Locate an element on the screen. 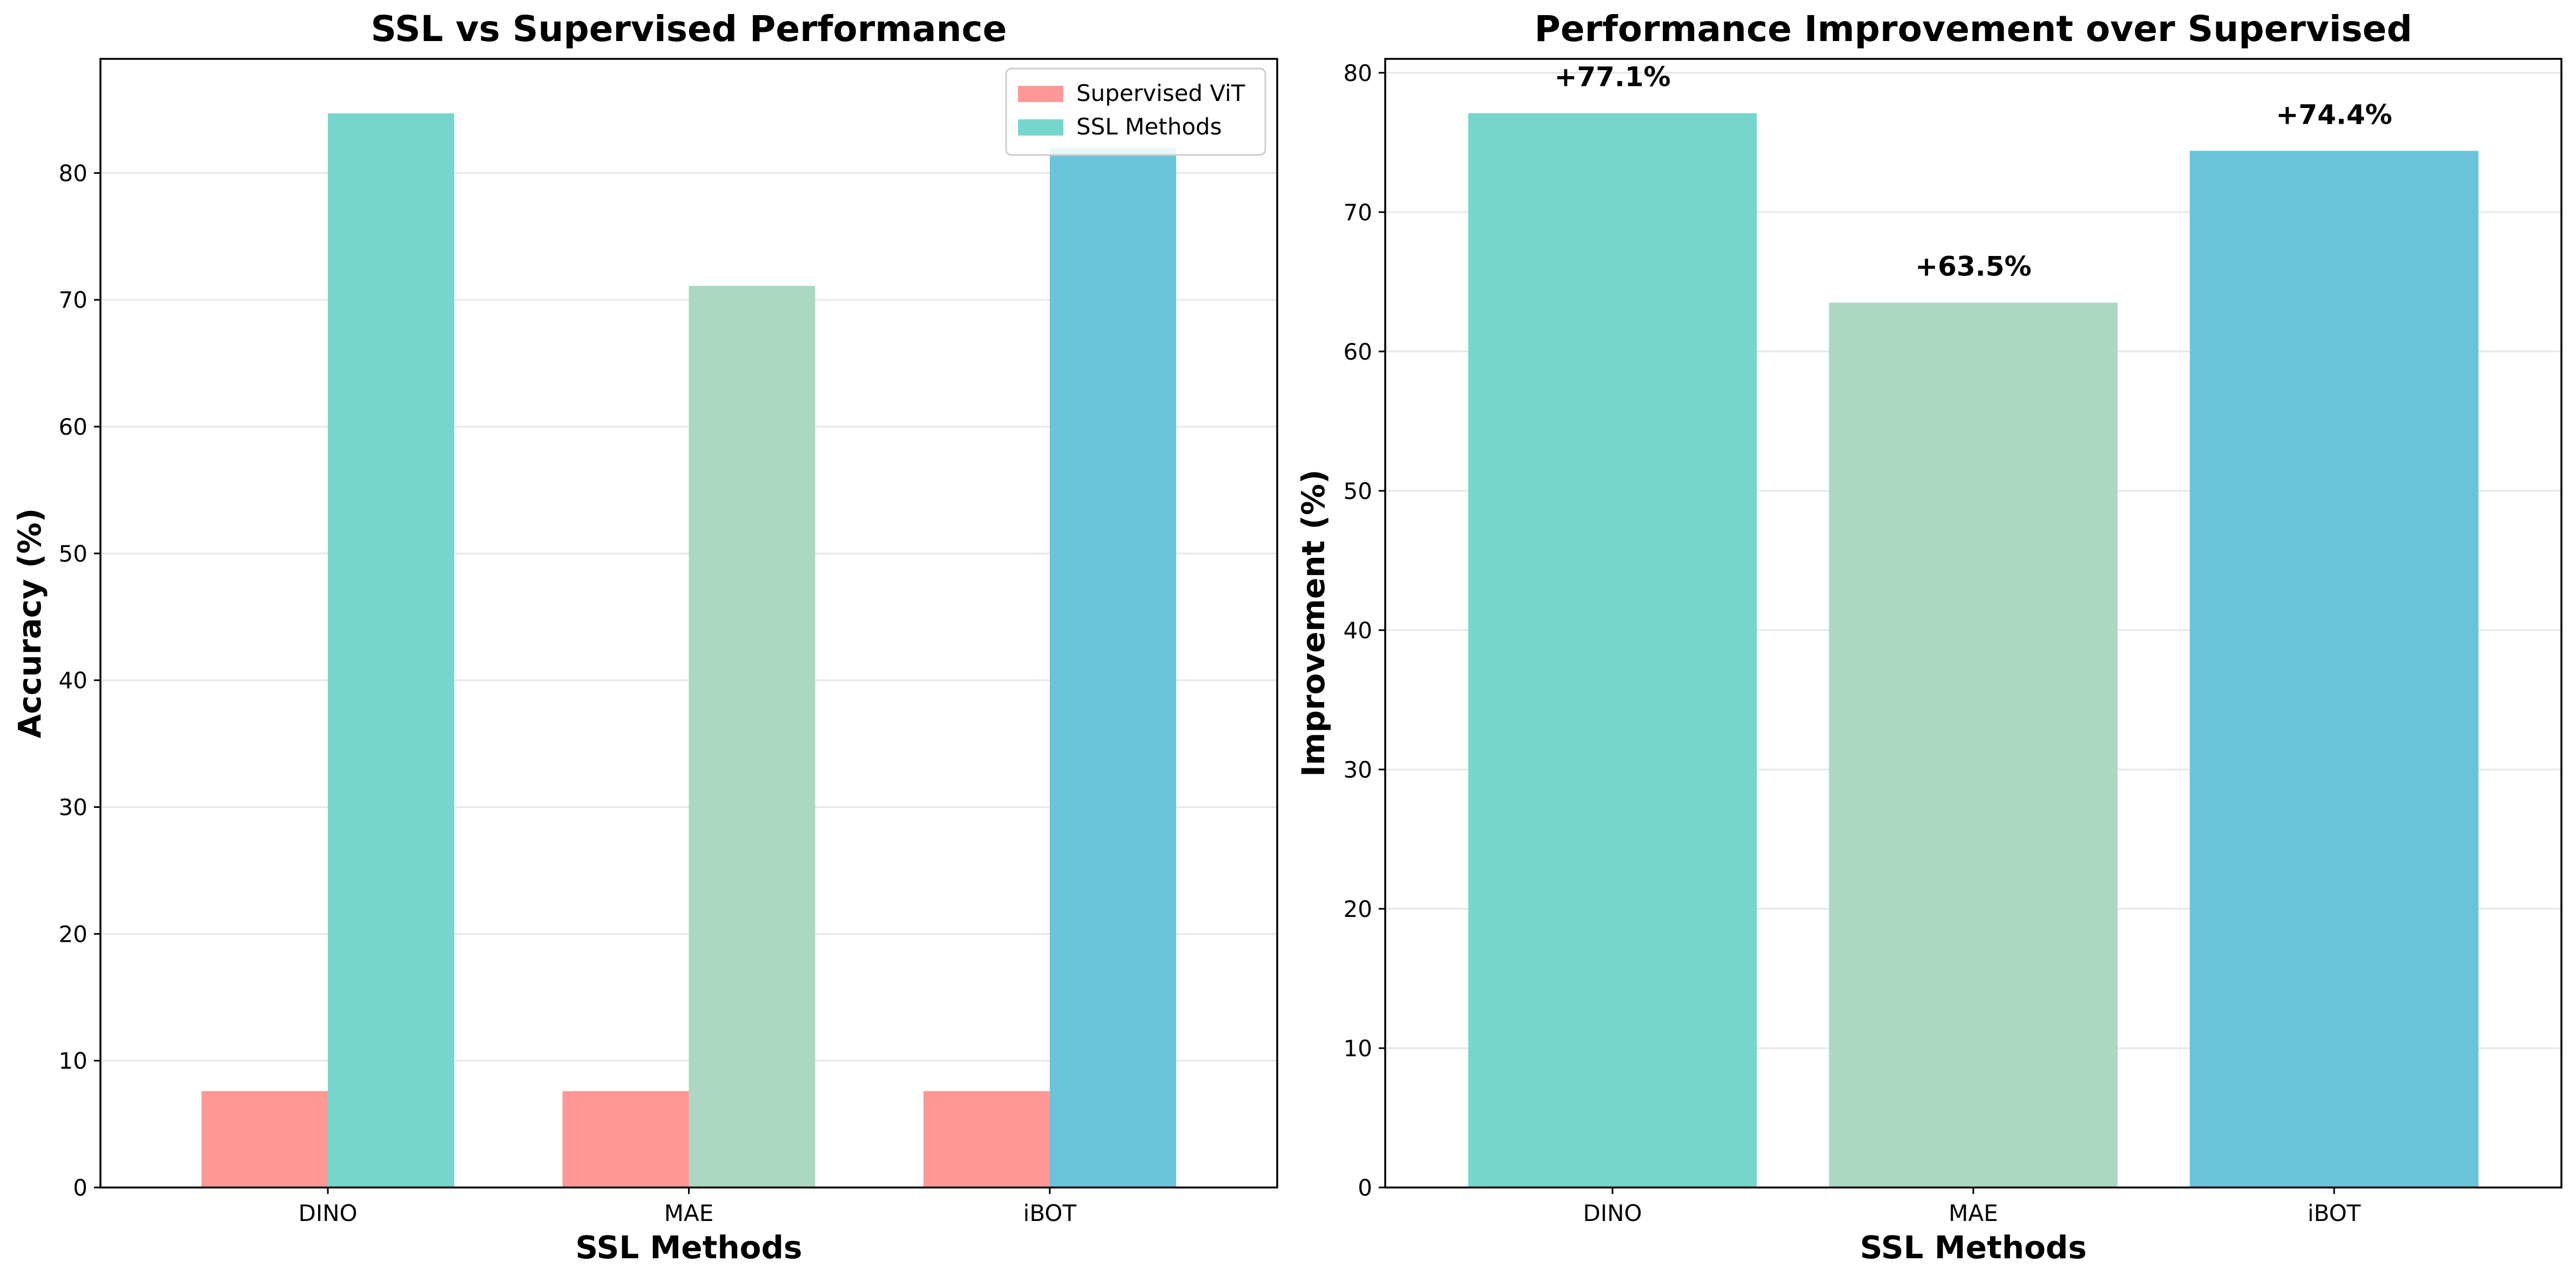  bar-dino is located at coordinates (1612, 650).